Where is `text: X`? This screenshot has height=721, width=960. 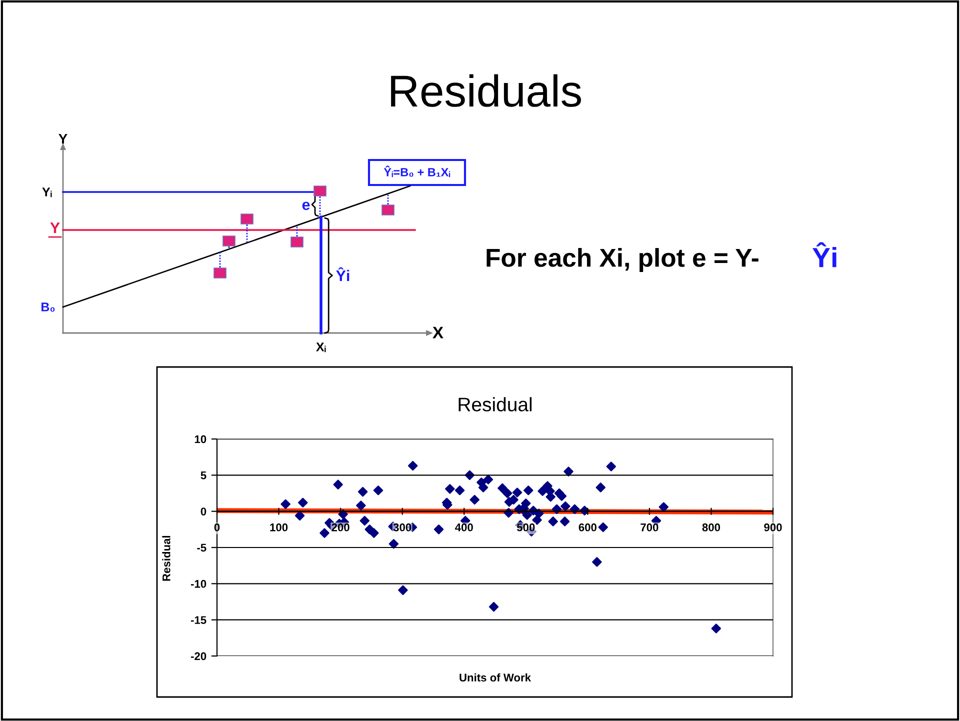
text: X is located at coordinates (438, 332).